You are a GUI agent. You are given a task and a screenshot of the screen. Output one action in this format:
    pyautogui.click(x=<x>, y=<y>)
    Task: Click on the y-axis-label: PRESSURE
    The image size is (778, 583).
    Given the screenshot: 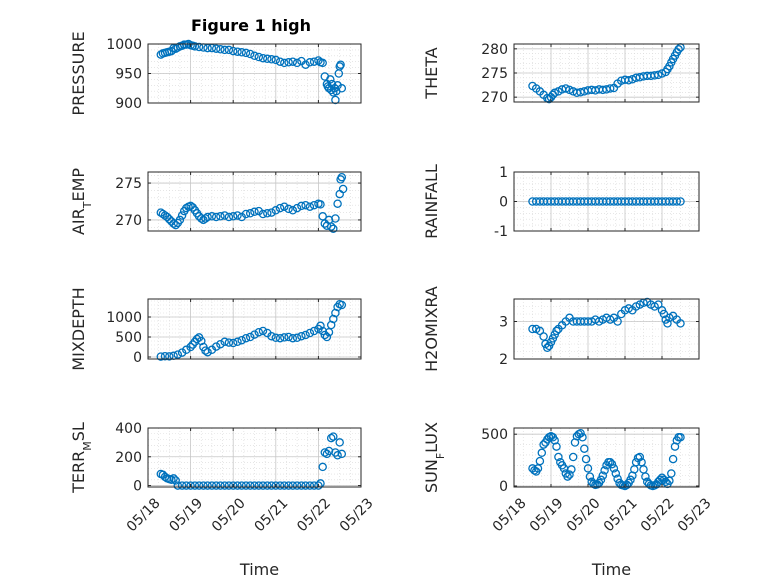 What is the action you would take?
    pyautogui.click(x=78, y=73)
    